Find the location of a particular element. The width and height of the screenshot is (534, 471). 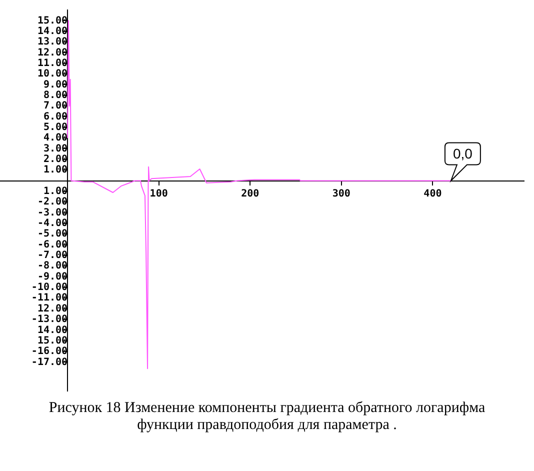

x-tick-label: 400 is located at coordinates (433, 194).